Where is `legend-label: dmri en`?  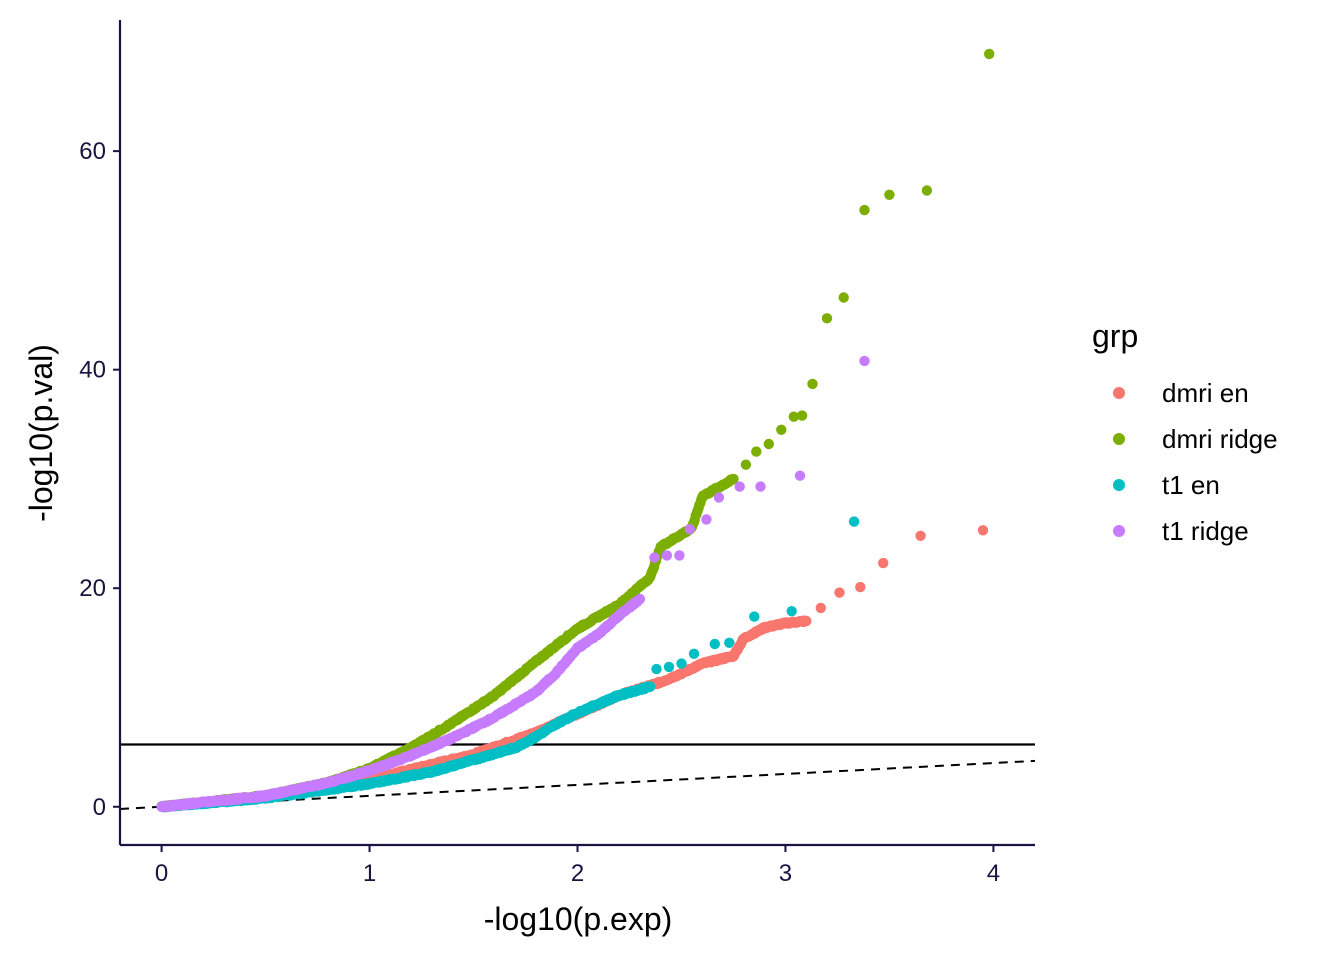
legend-label: dmri en is located at coordinates (1205, 393).